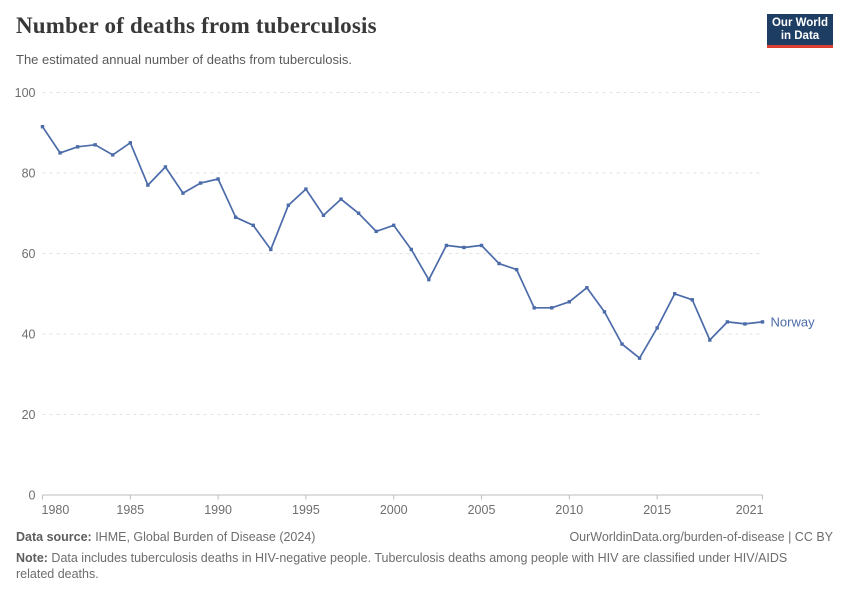 The image size is (850, 600). What do you see at coordinates (306, 510) in the screenshot?
I see `x-axis-label: 1995` at bounding box center [306, 510].